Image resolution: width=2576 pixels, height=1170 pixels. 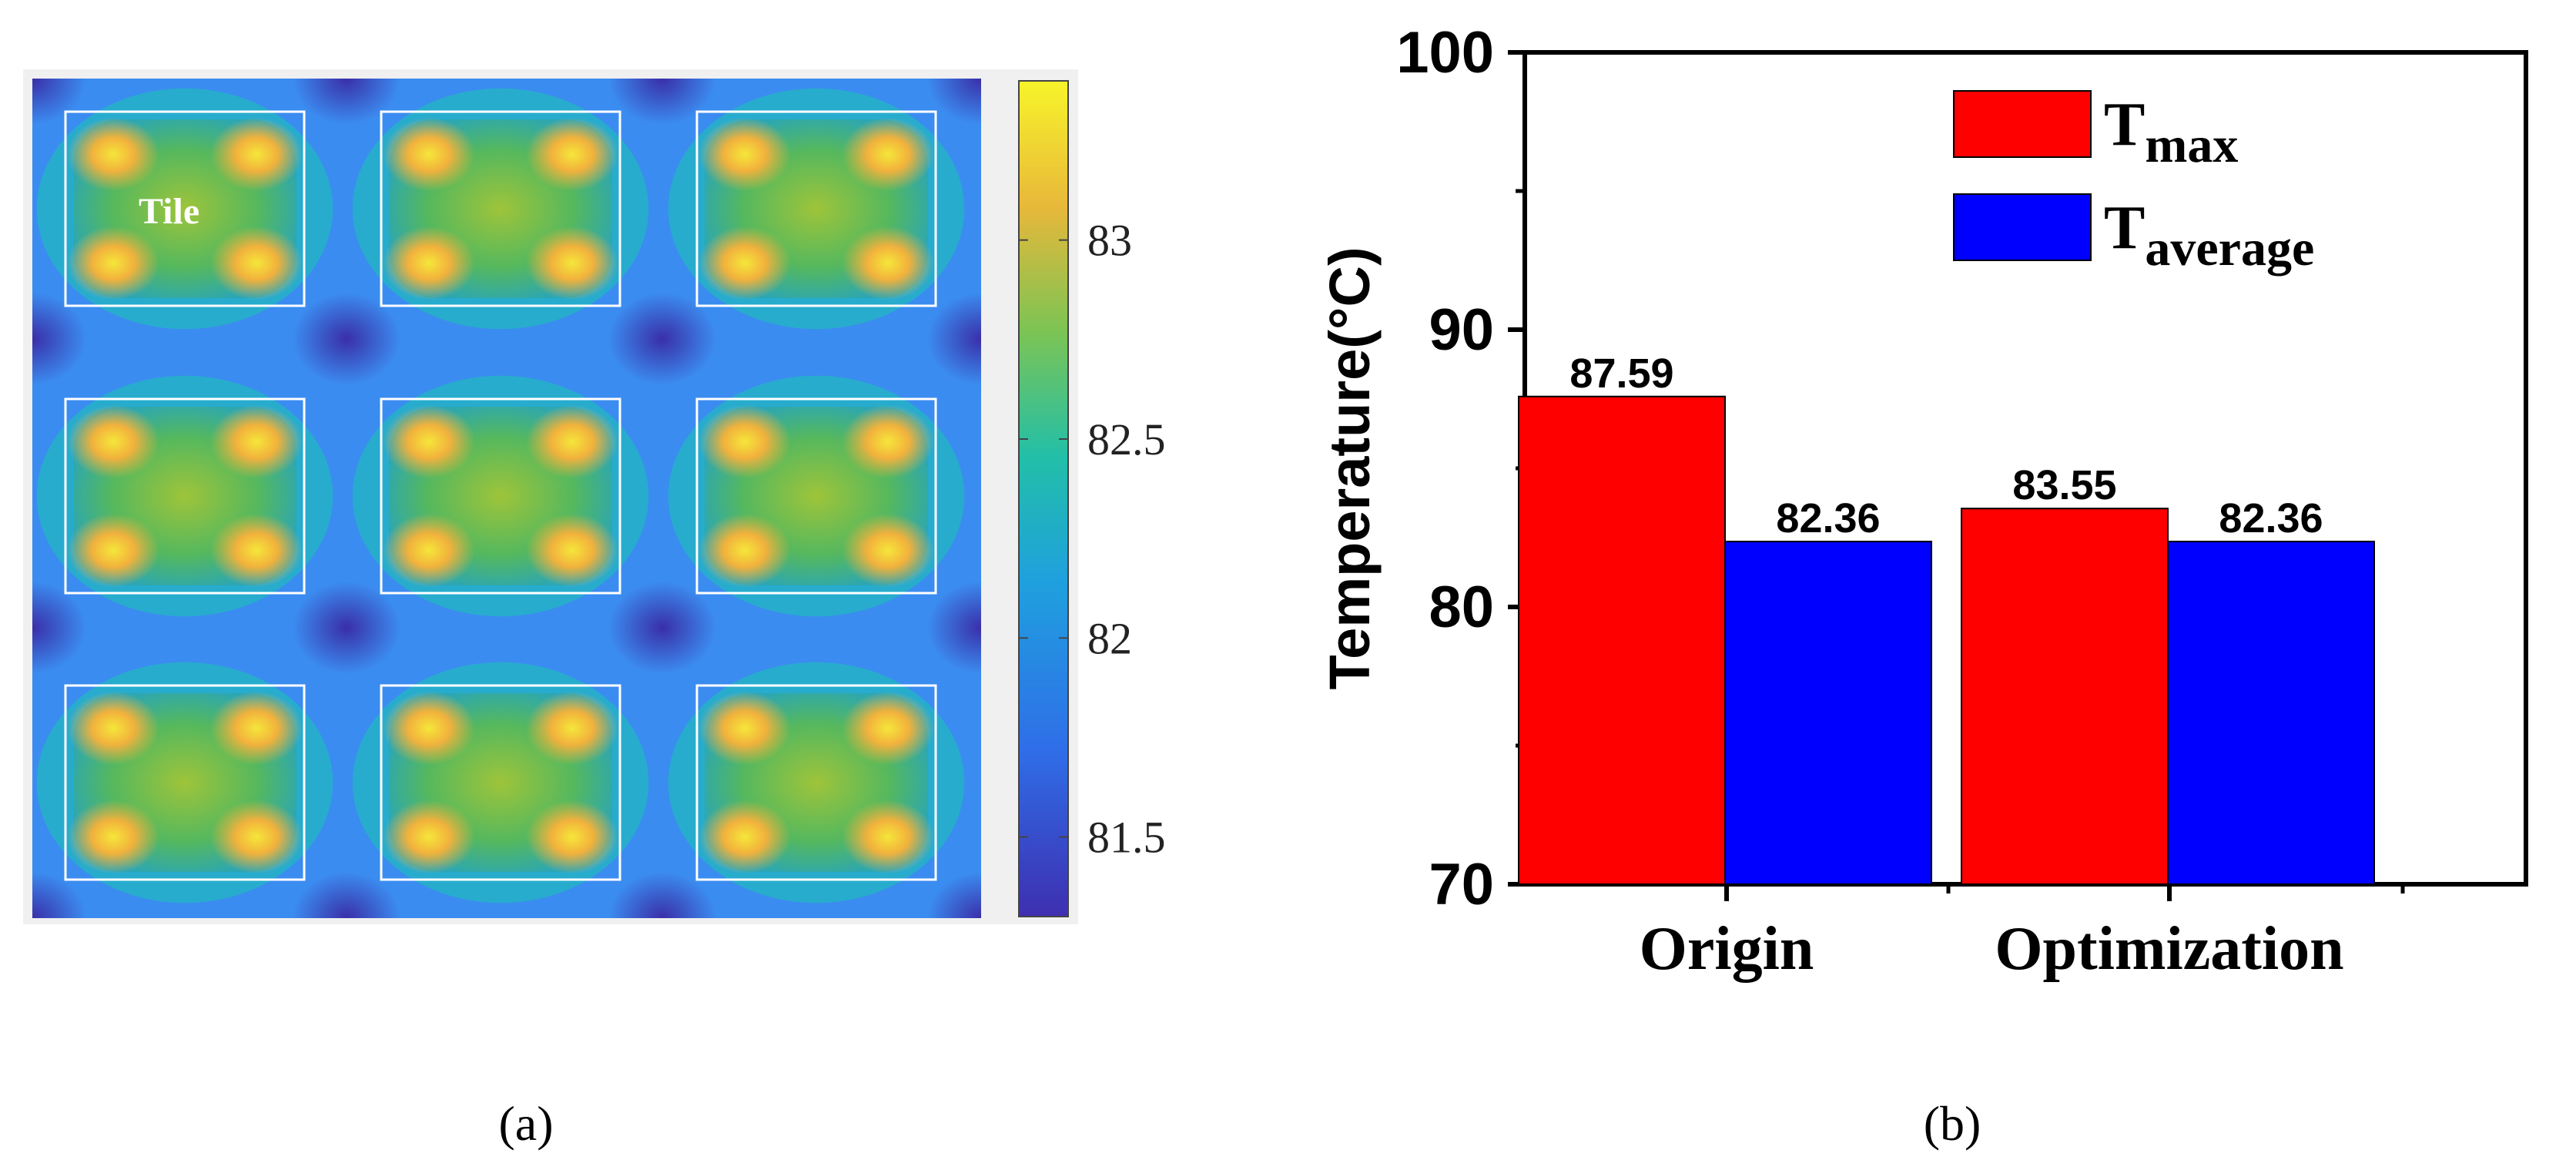 I want to click on bar-max-optimization, so click(x=2065, y=697).